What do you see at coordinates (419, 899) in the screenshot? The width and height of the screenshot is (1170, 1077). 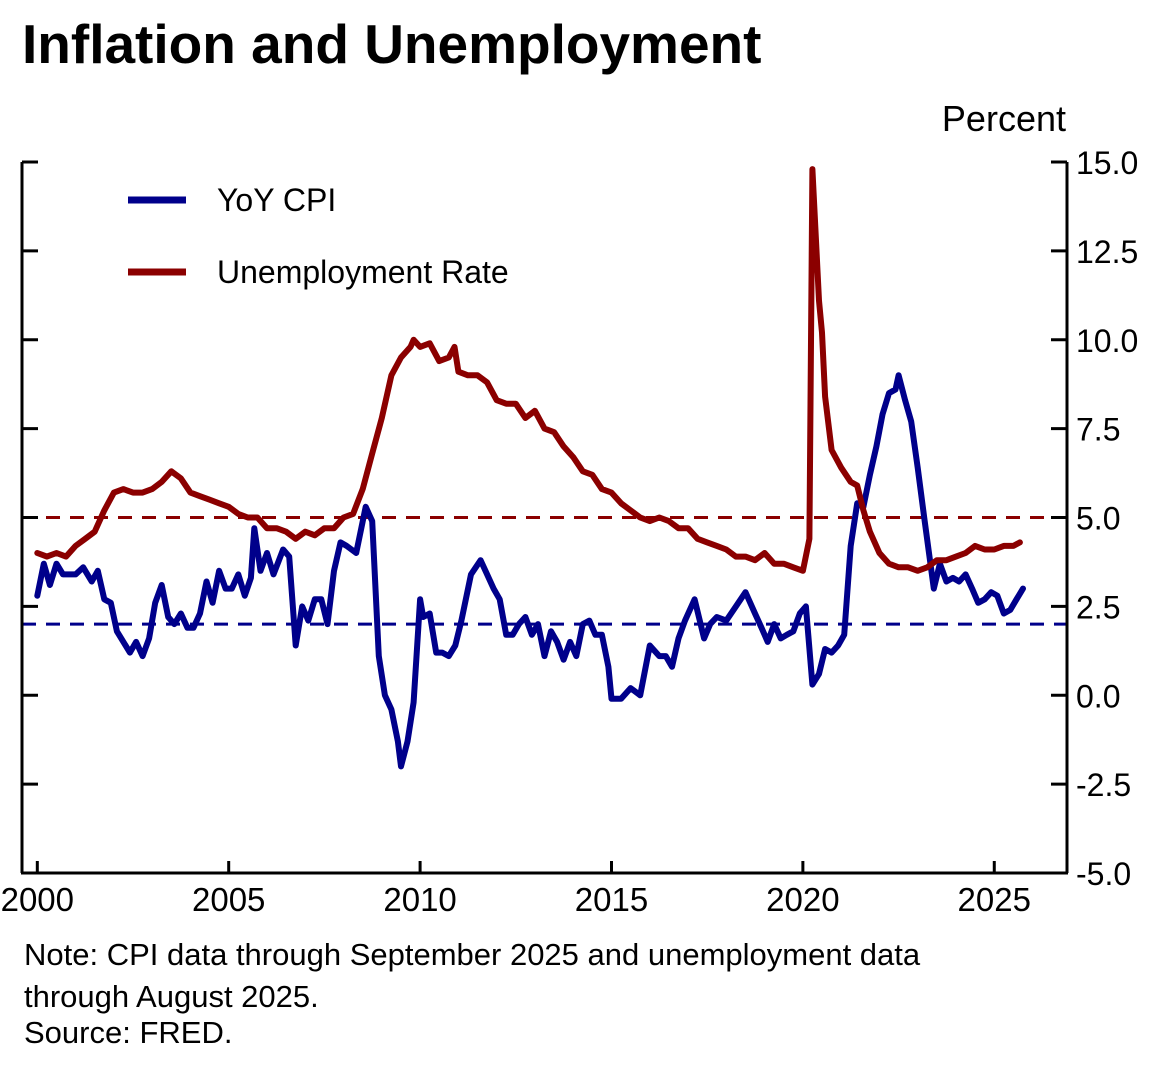 I see `x-tick-label: 2010` at bounding box center [419, 899].